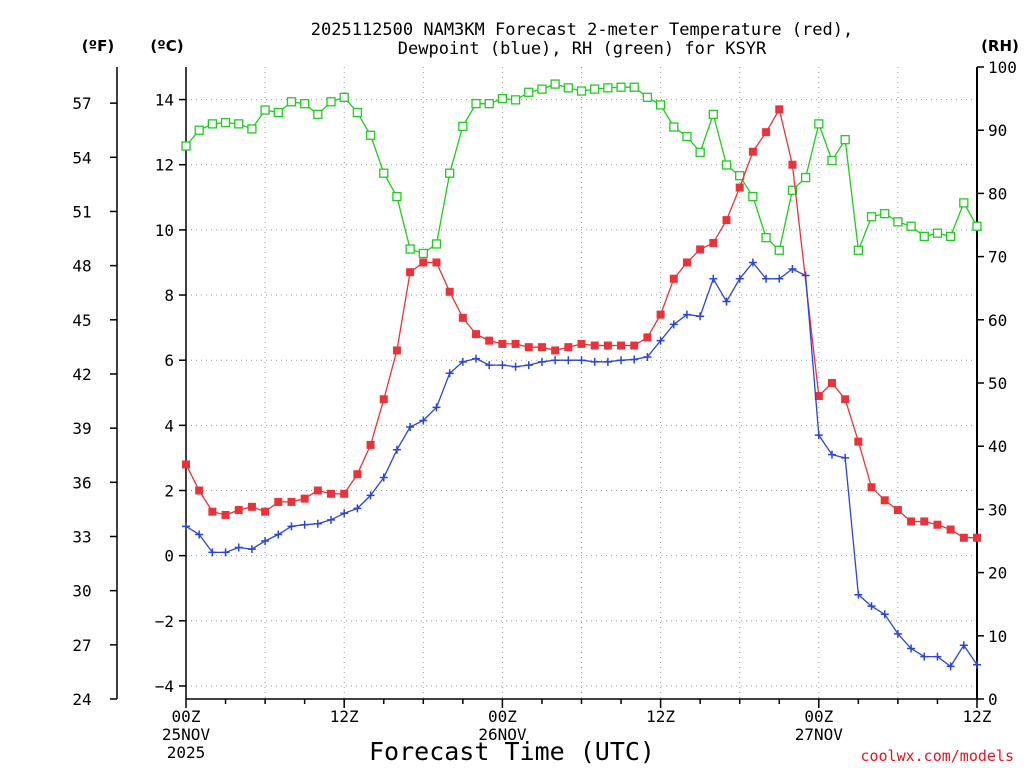  Describe the element at coordinates (997, 130) in the screenshot. I see `rh-tick-label: 90` at that location.